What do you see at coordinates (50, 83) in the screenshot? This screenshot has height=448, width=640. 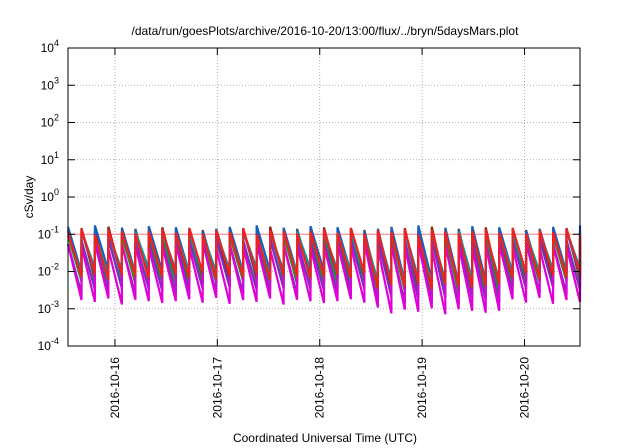 I see `y-tick-label: 10³` at bounding box center [50, 83].